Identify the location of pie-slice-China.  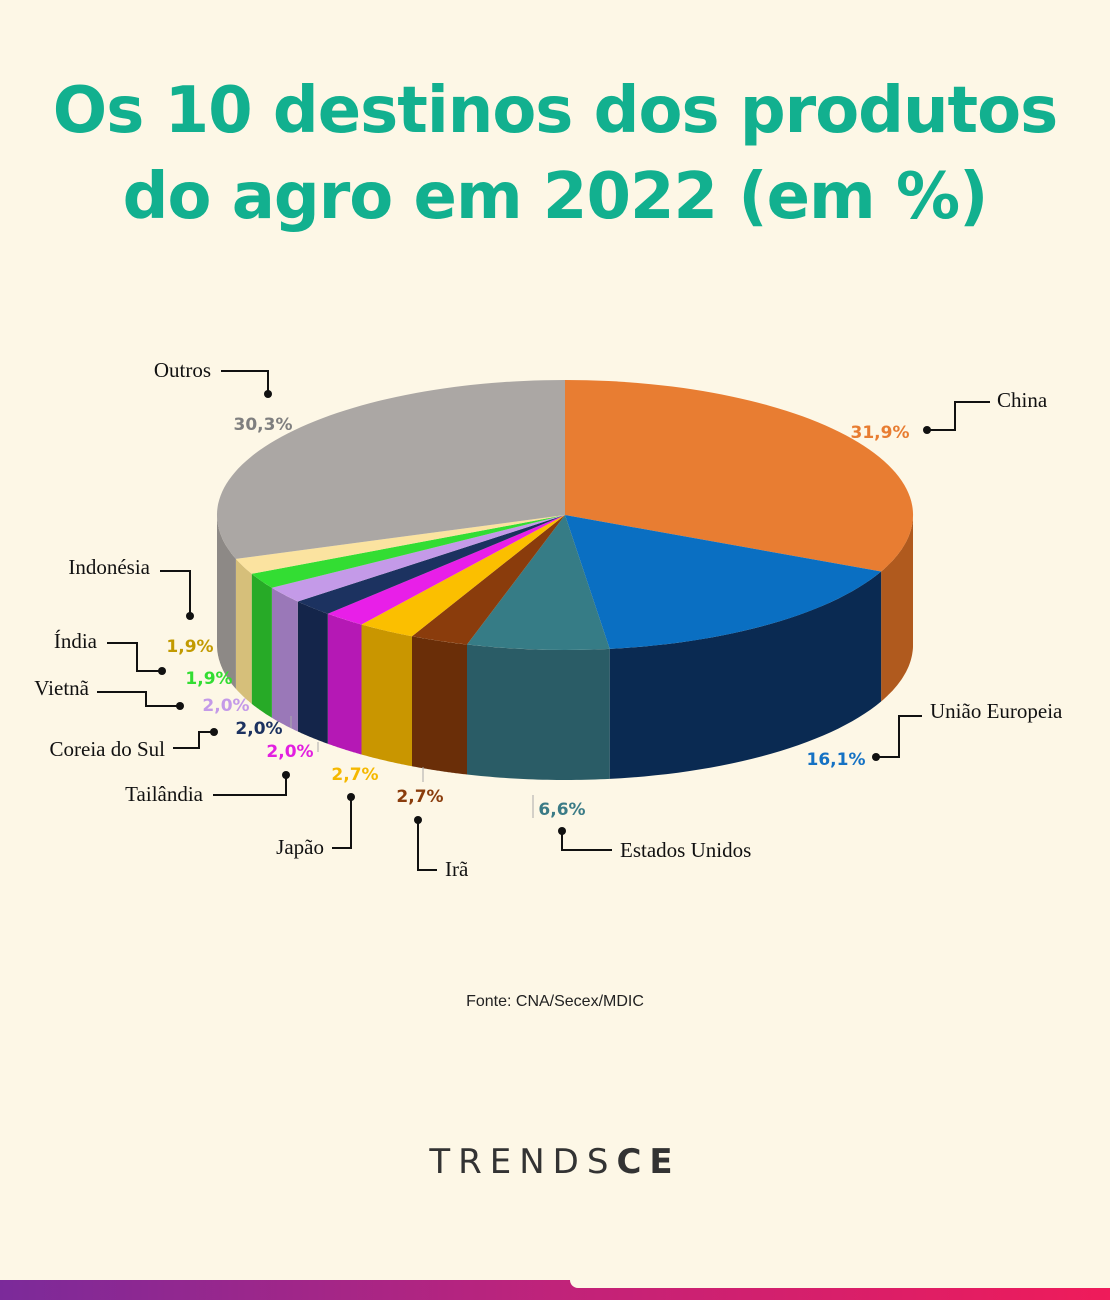
(739, 476).